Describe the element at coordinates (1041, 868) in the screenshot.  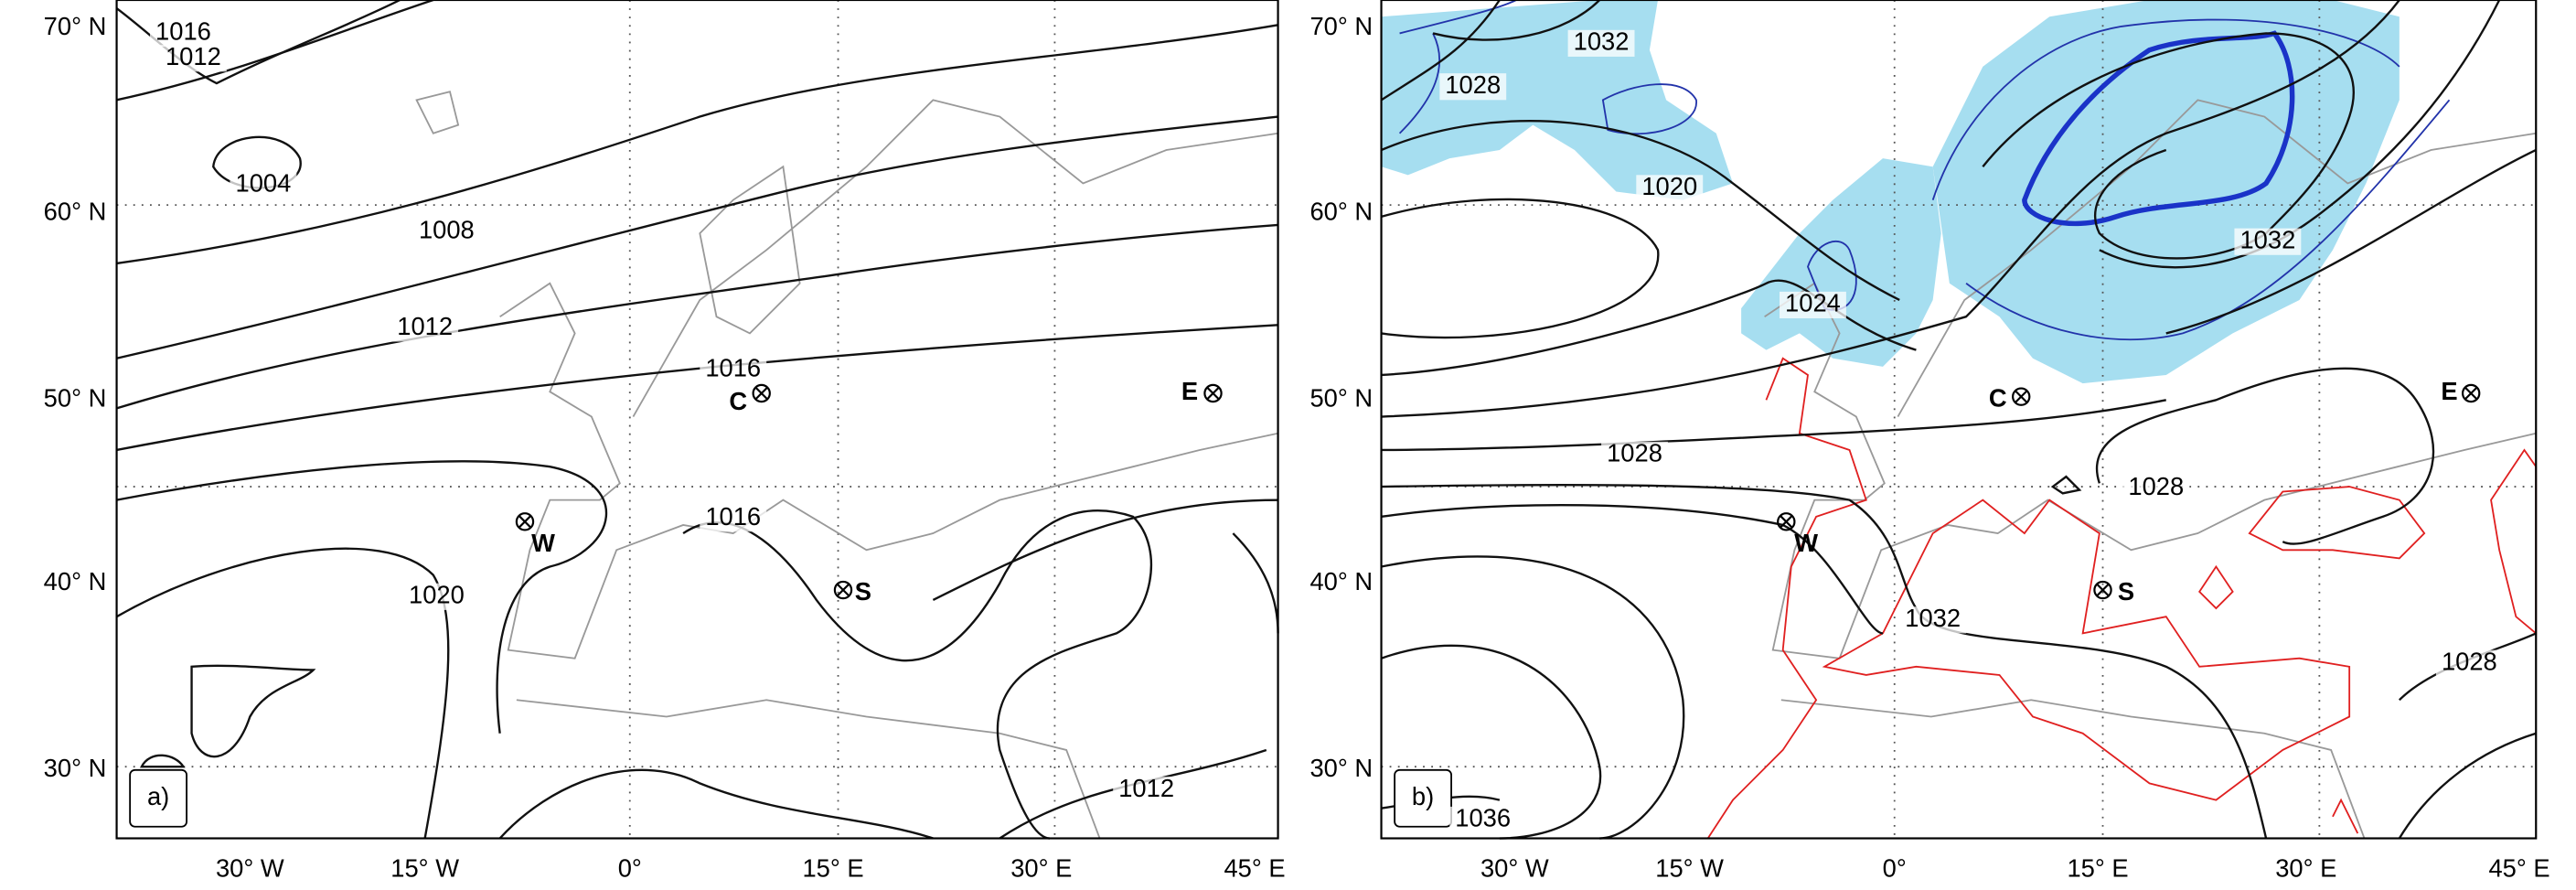
I see `longitude-label: 30° E` at that location.